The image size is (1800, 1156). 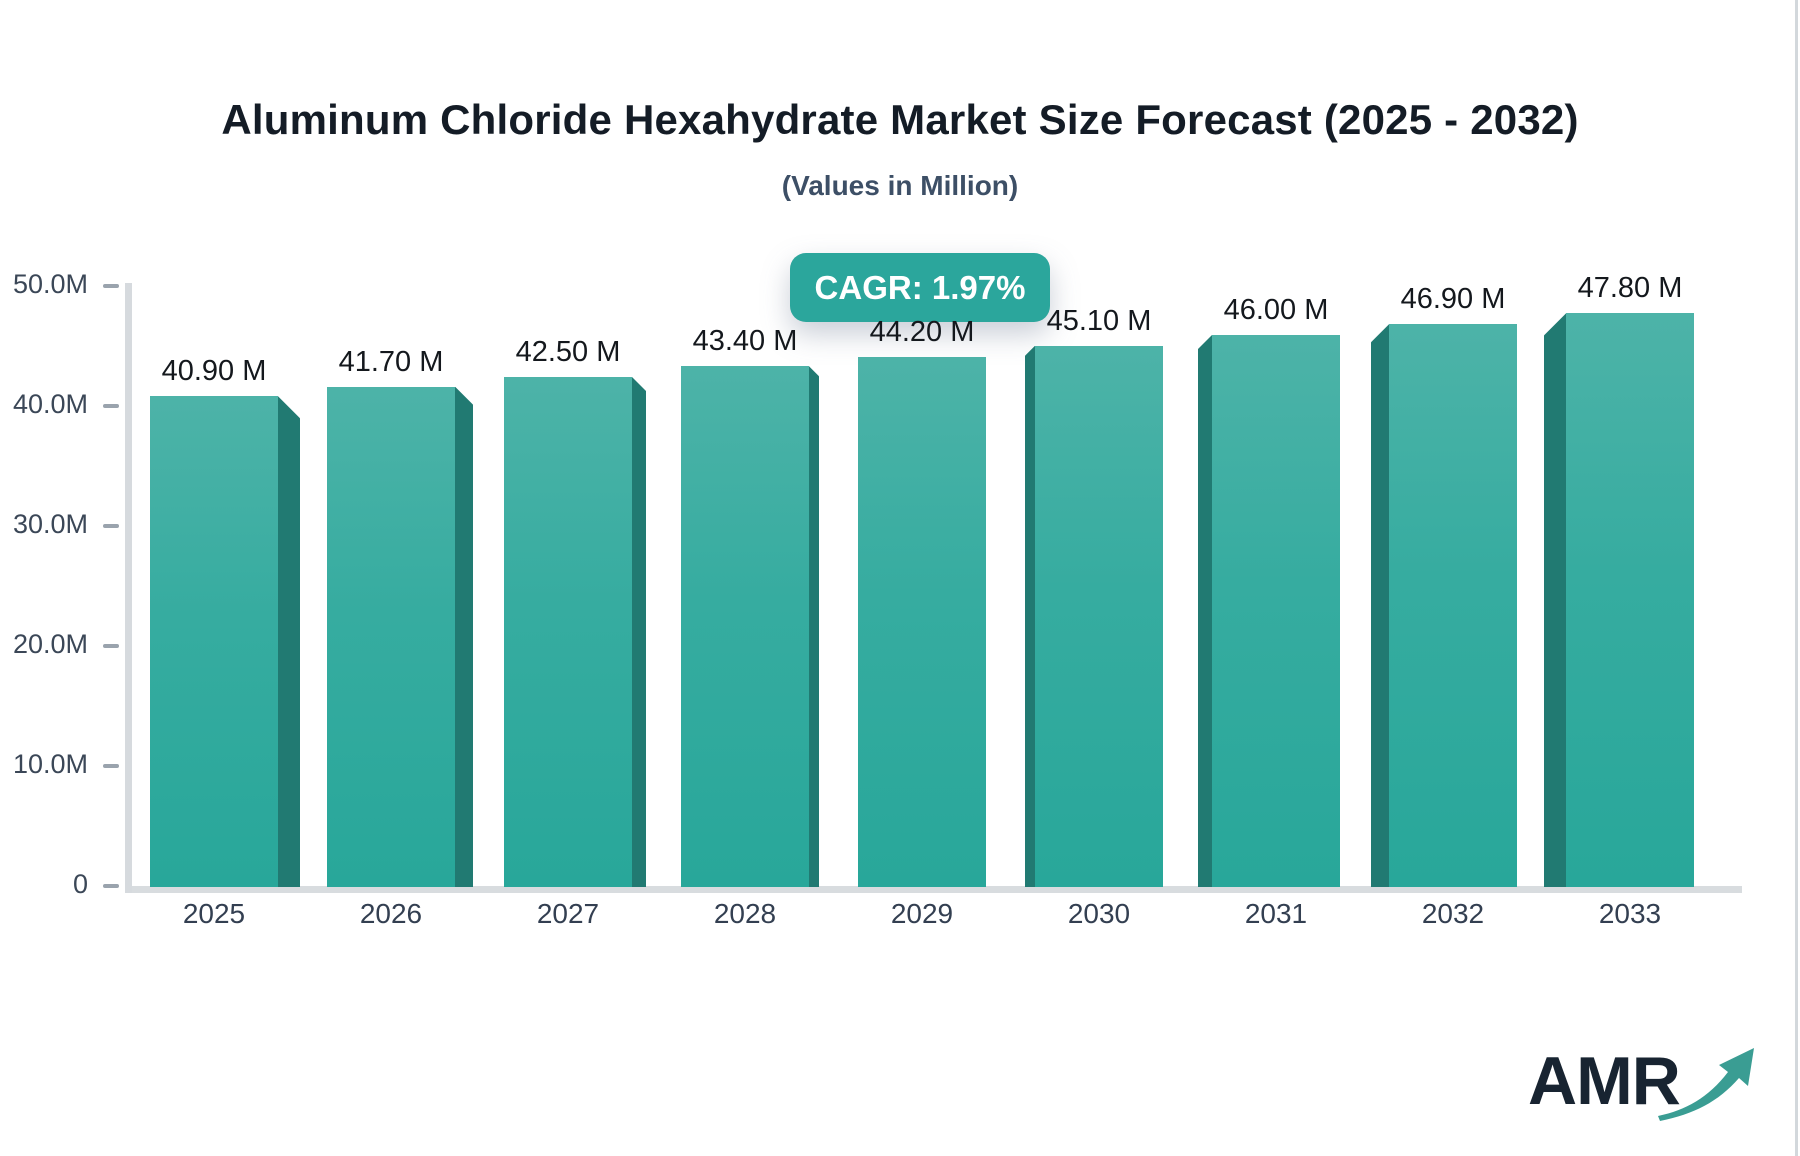 I want to click on bar-side-2031, so click(x=1205, y=611).